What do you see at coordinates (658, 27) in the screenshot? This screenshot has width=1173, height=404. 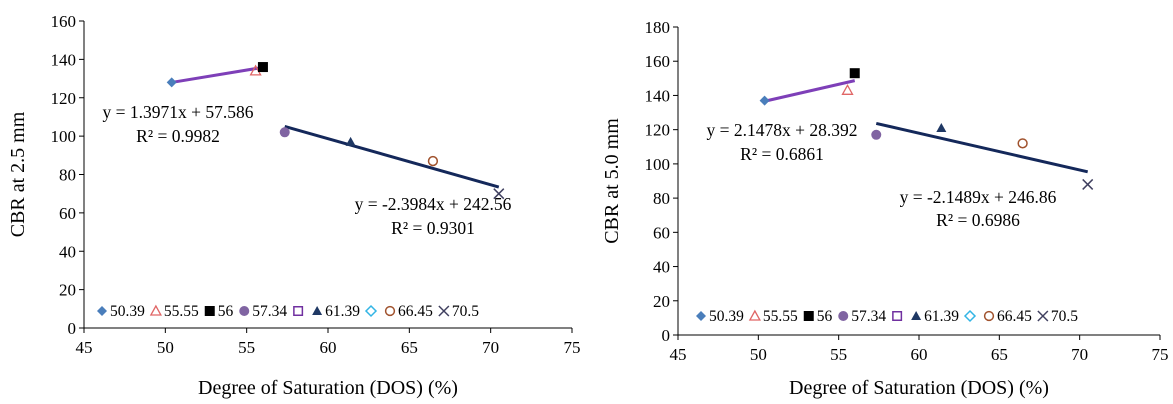 I see `y-tick-label: 180` at bounding box center [658, 27].